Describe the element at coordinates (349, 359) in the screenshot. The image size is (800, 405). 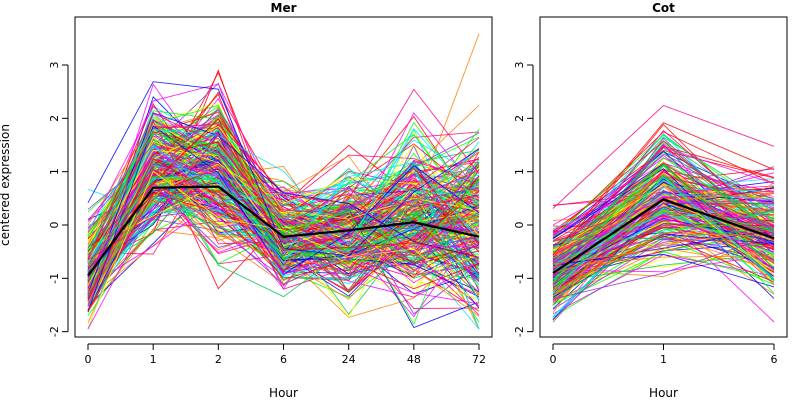
I see `x-tick-label: 24` at that location.